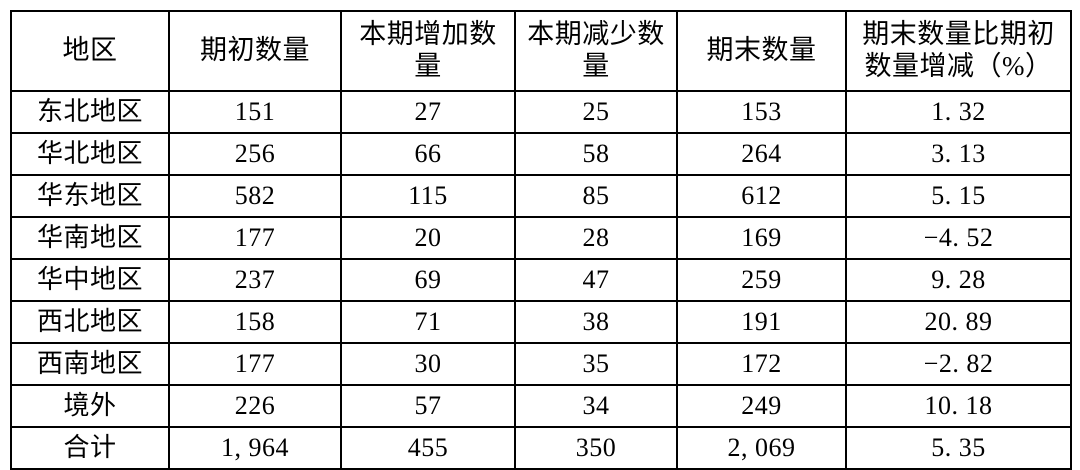 Image resolution: width=1080 pixels, height=470 pixels. Describe the element at coordinates (761, 406) in the screenshot. I see `cell-end: 249` at that location.